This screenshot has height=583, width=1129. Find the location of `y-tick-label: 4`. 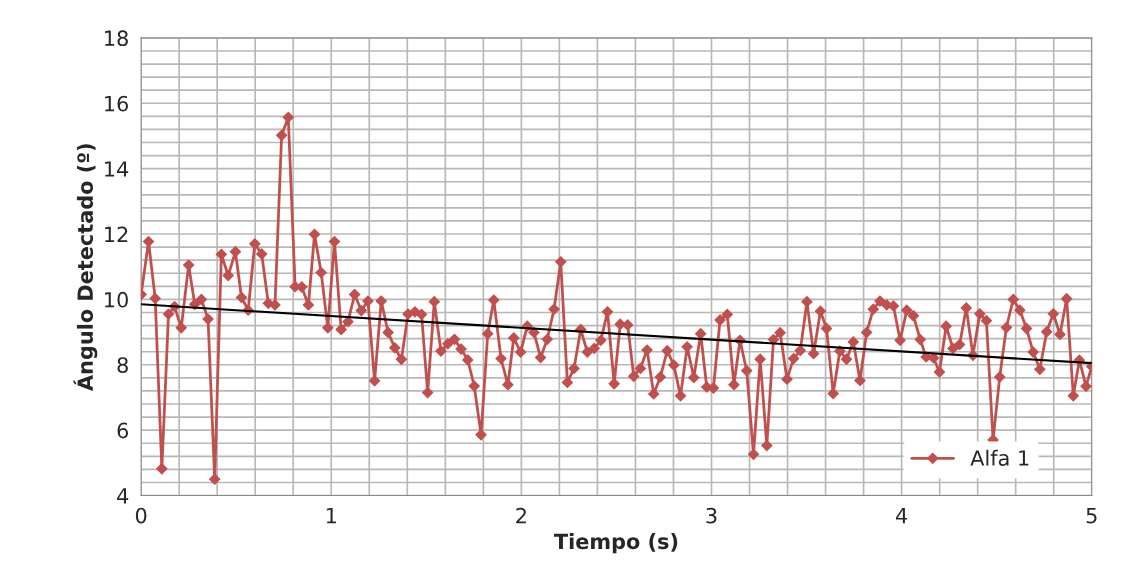

y-tick-label: 4 is located at coordinates (123, 496).